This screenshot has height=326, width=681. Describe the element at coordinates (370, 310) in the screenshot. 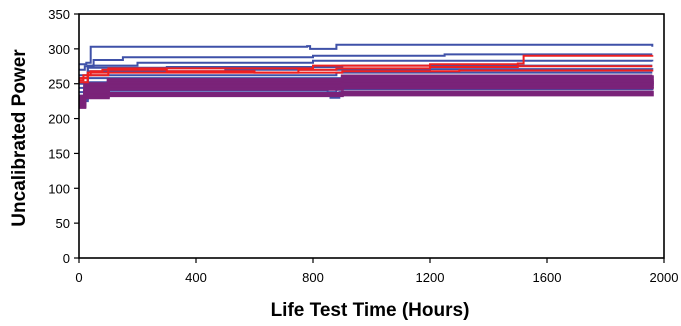

I see `x-axis-title: Life Test Time (Hours)` at that location.